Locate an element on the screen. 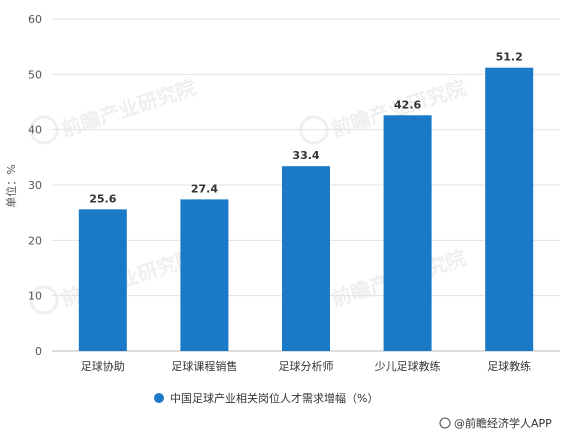 This screenshot has width=564, height=434. category-label: 足球协助 is located at coordinates (103, 366).